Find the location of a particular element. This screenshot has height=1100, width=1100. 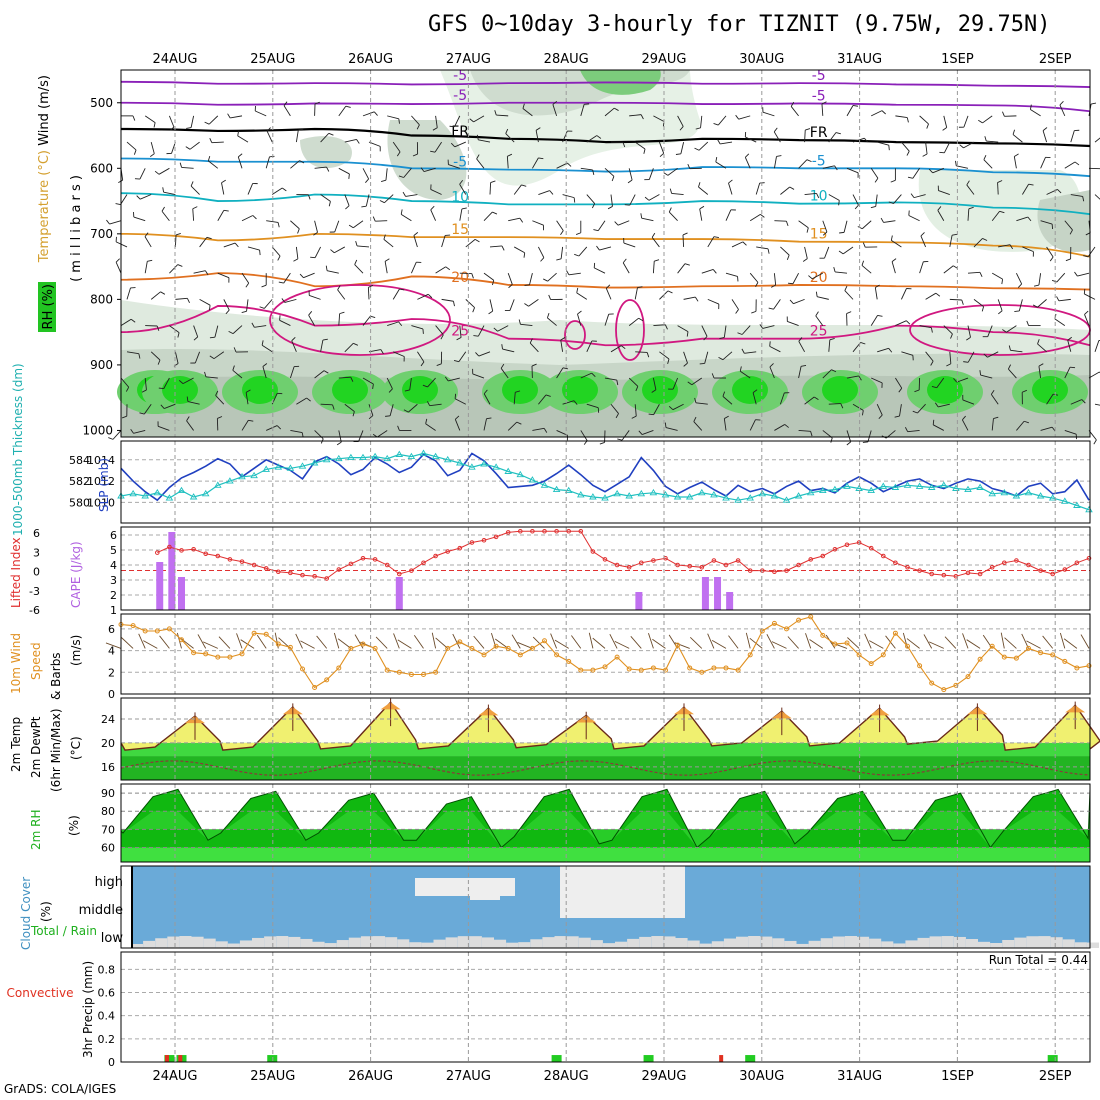

temp-area is located at coordinates (610, 726).